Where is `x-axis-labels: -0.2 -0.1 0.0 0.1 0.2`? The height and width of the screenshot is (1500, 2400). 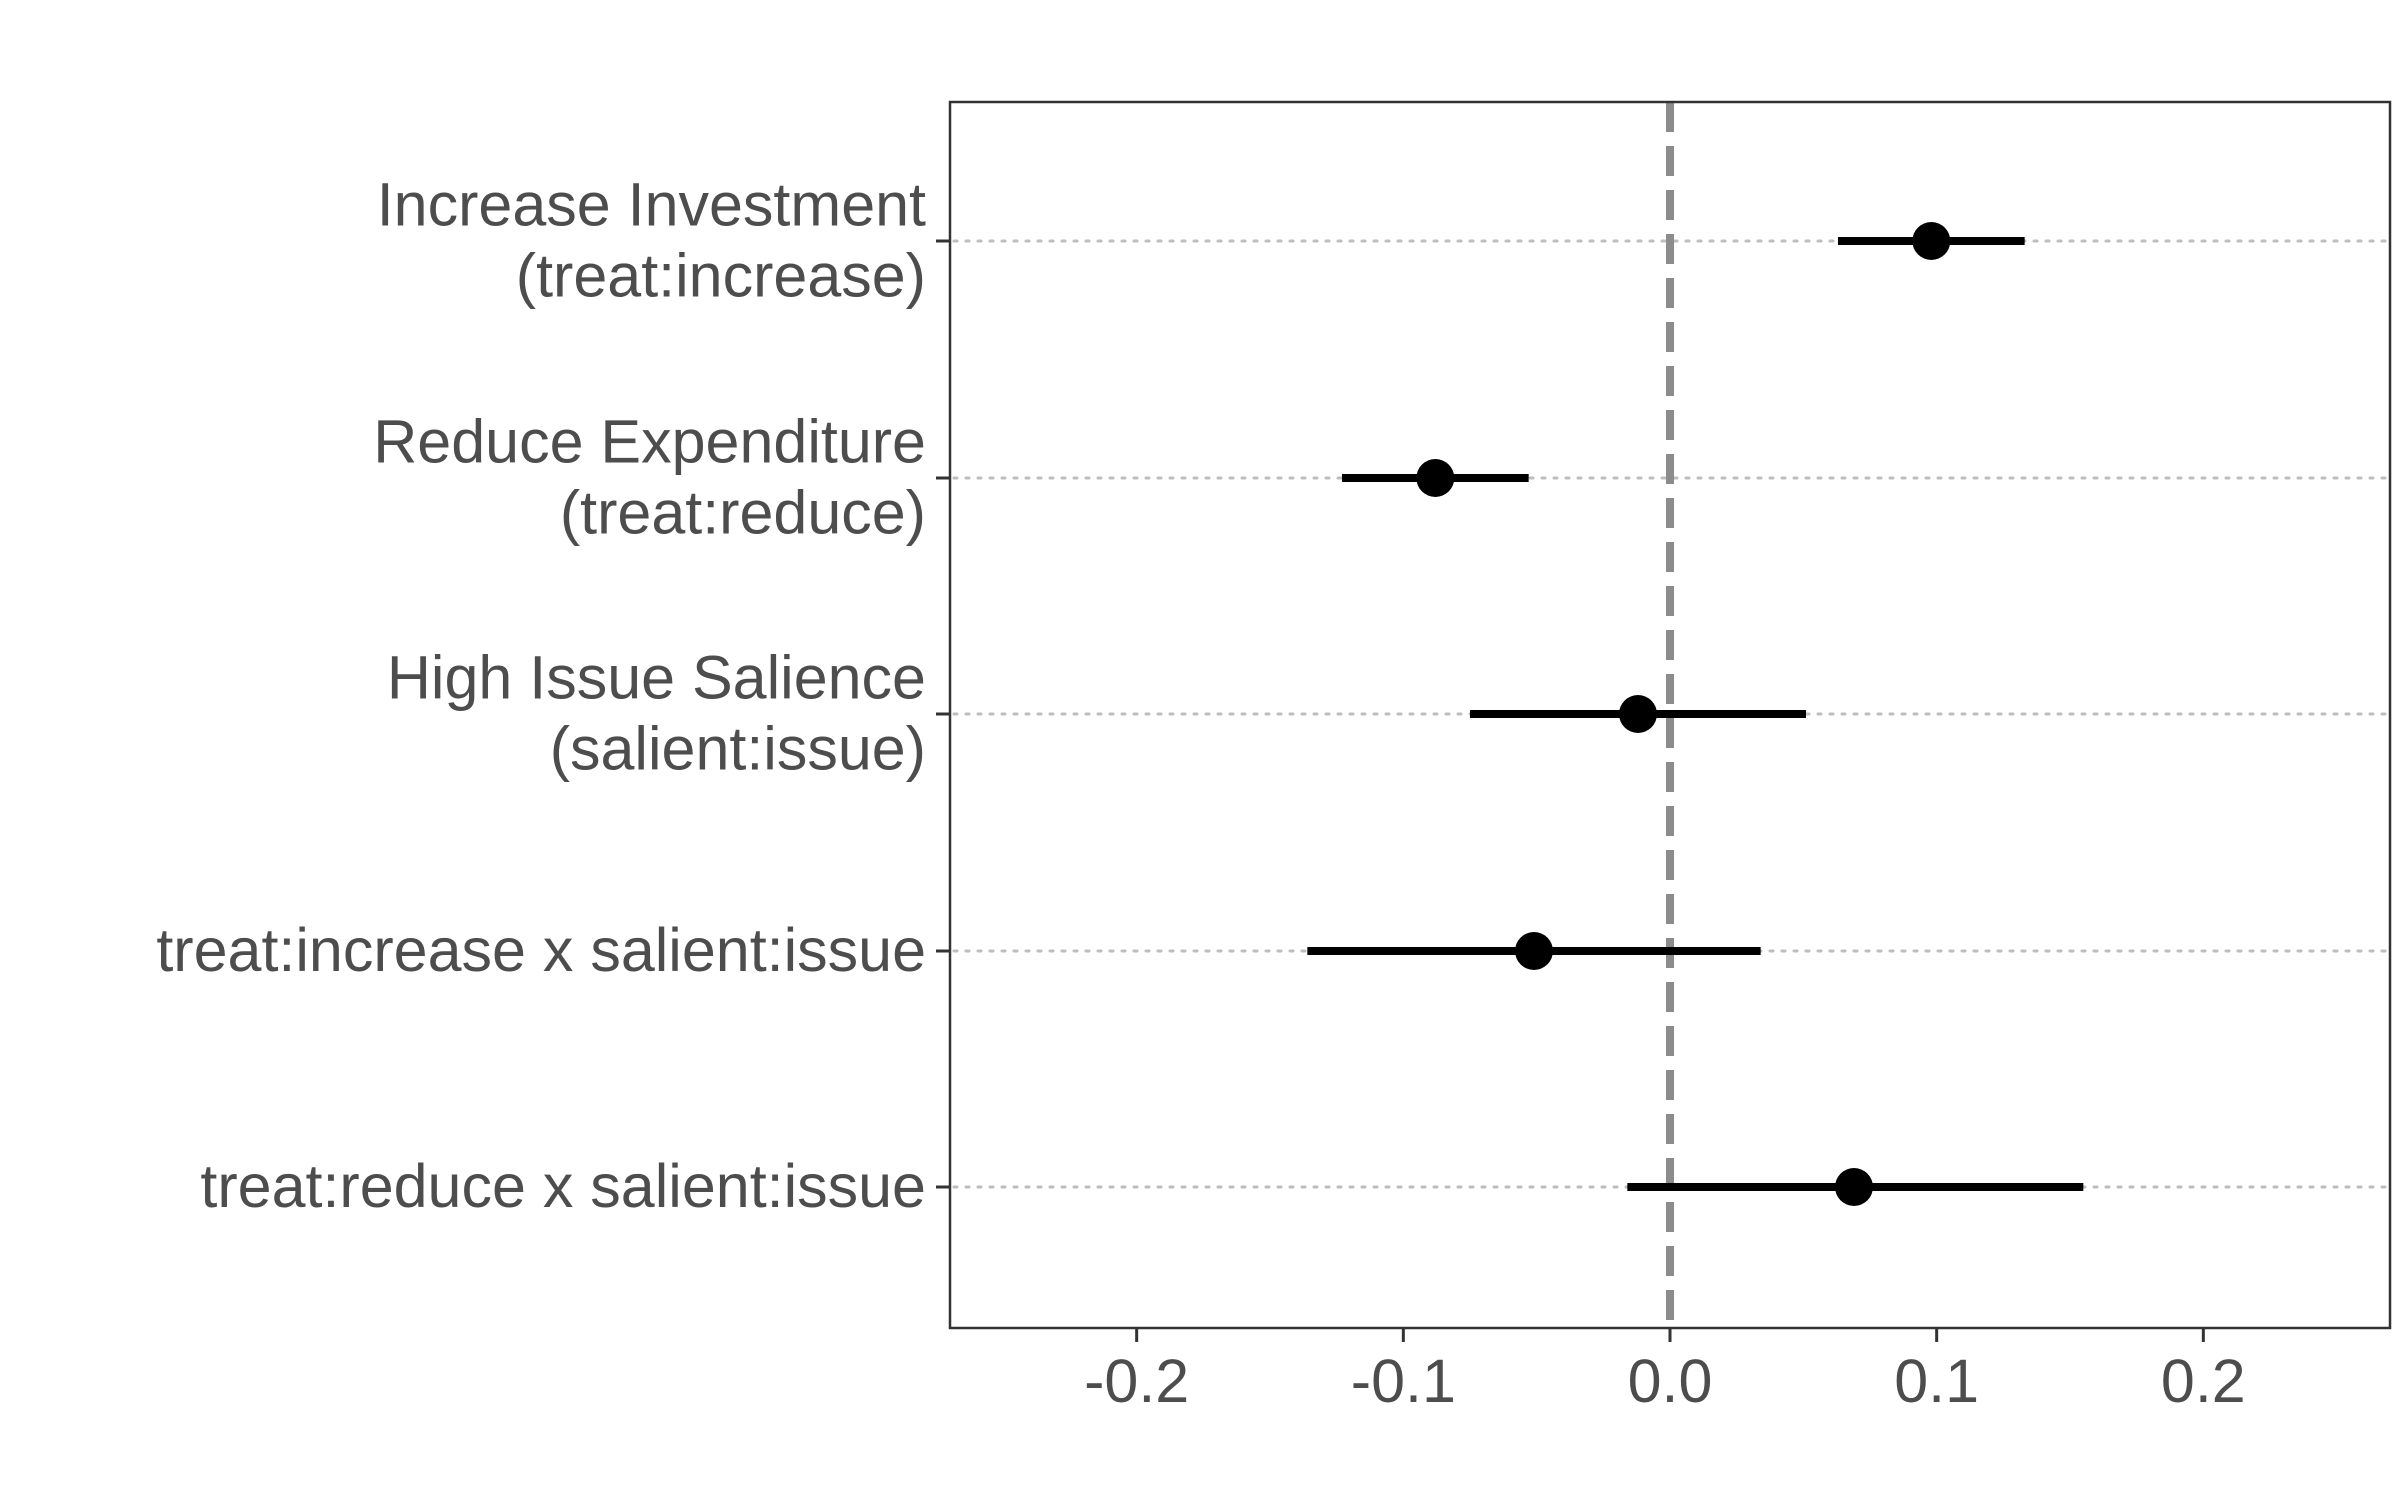
x-axis-labels: -0.2 -0.1 0.0 0.1 0.2 is located at coordinates (1665, 1381).